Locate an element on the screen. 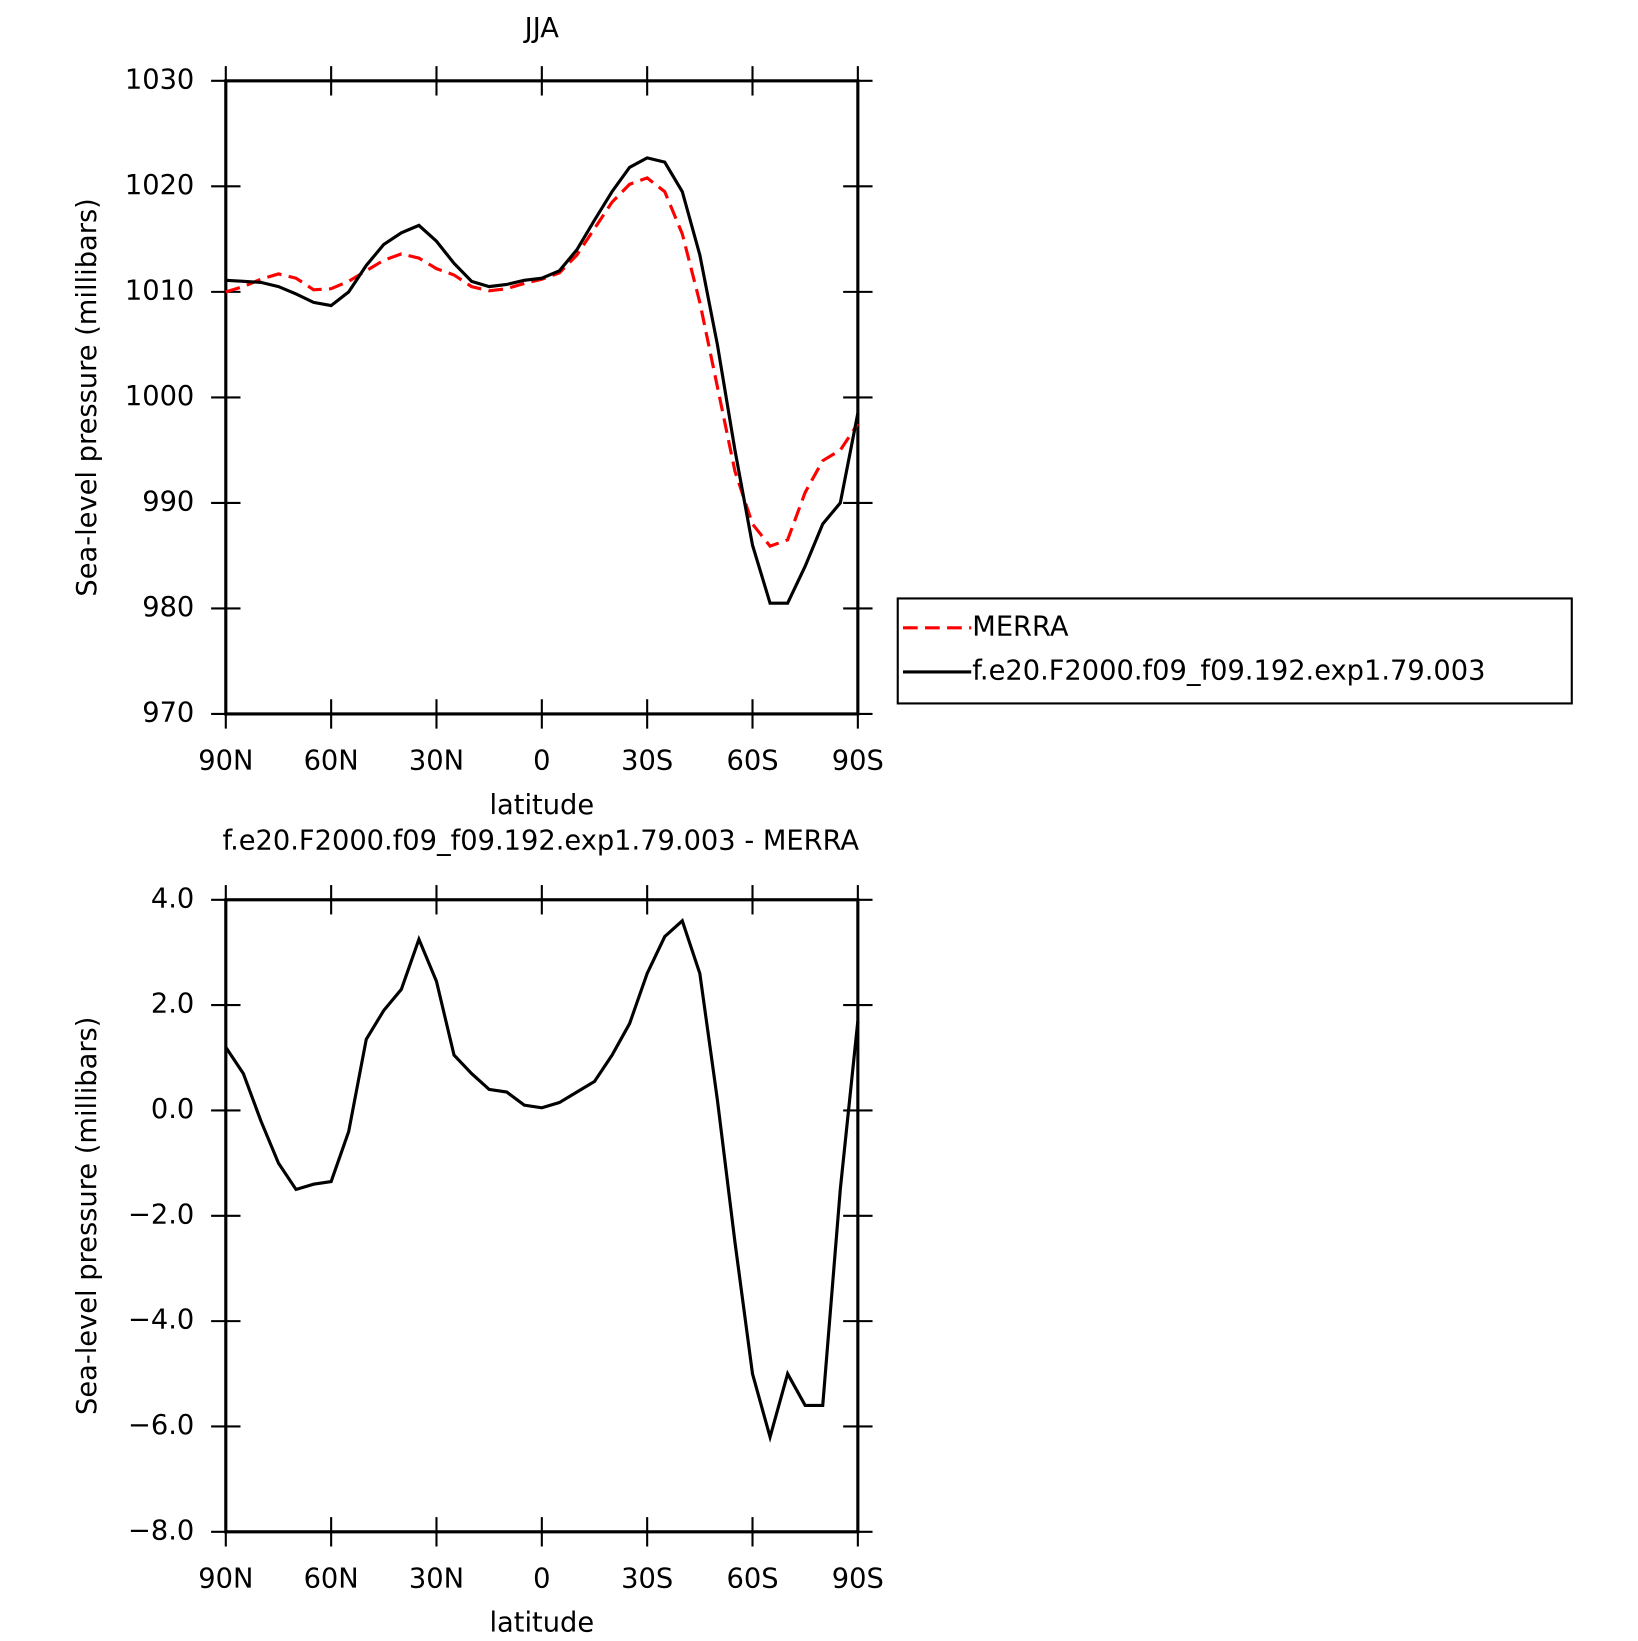  y-tick-label: −6.0 is located at coordinates (161, 1425).